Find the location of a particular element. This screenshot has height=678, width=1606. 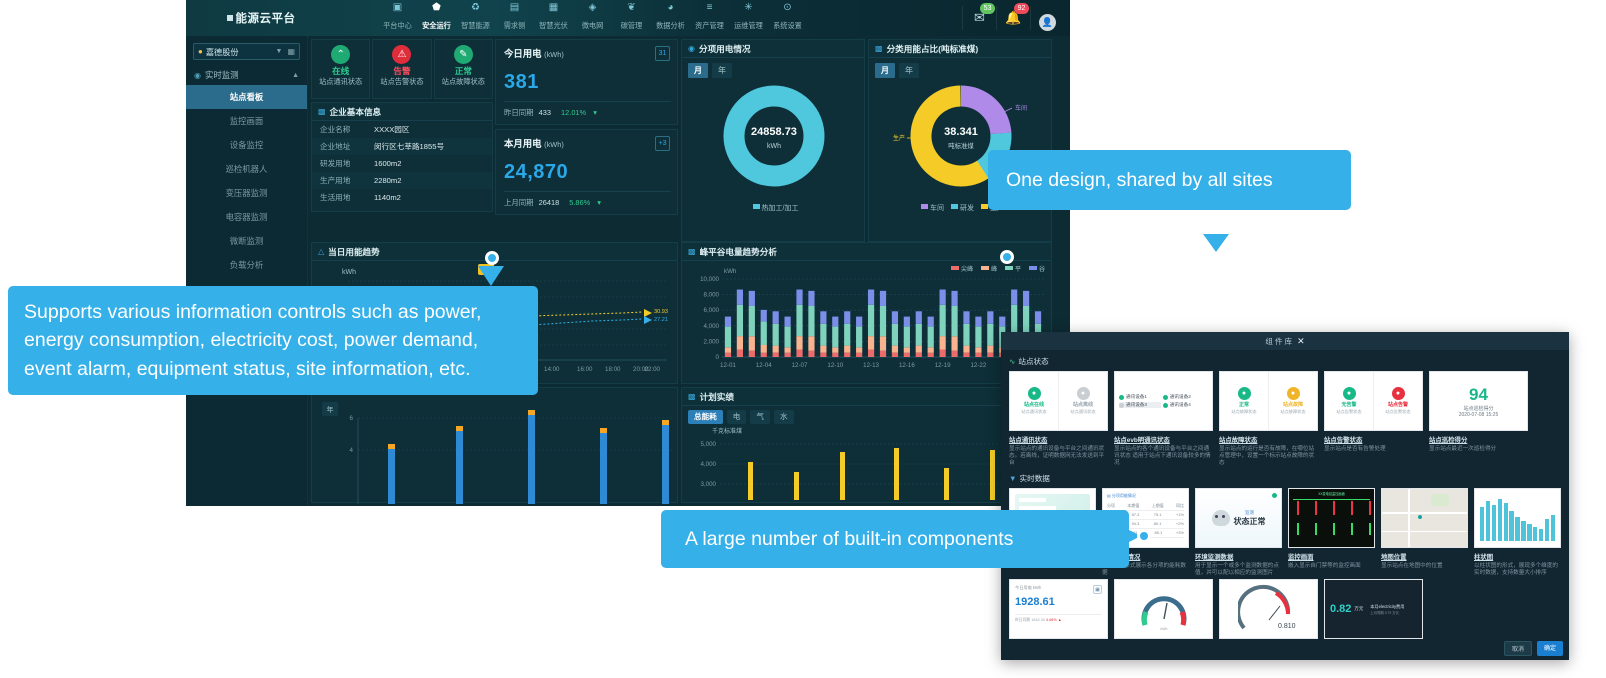

subitem-power-tabs: 月 年 is located at coordinates (773, 68).